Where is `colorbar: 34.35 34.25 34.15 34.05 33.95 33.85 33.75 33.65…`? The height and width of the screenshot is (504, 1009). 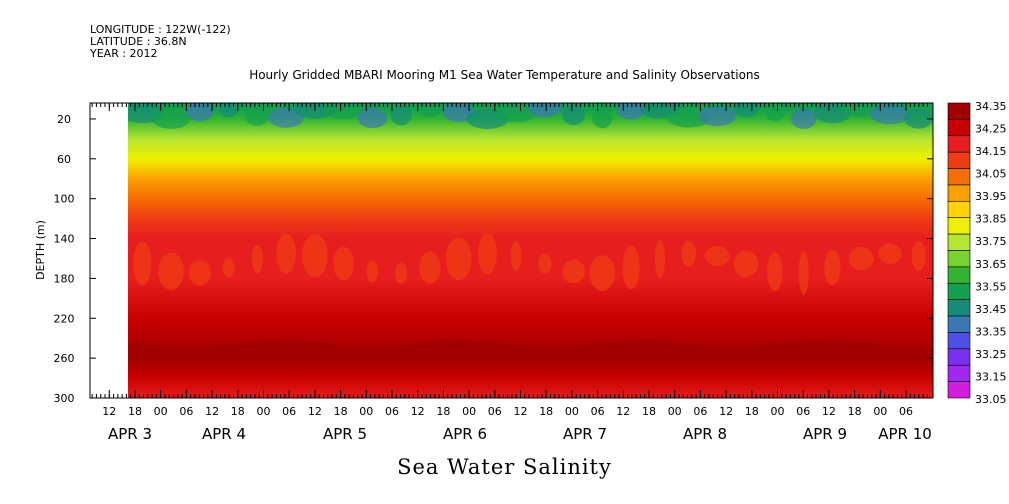 colorbar: 34.35 34.25 34.15 34.05 33.95 33.85 33.75 33.65… is located at coordinates (977, 253).